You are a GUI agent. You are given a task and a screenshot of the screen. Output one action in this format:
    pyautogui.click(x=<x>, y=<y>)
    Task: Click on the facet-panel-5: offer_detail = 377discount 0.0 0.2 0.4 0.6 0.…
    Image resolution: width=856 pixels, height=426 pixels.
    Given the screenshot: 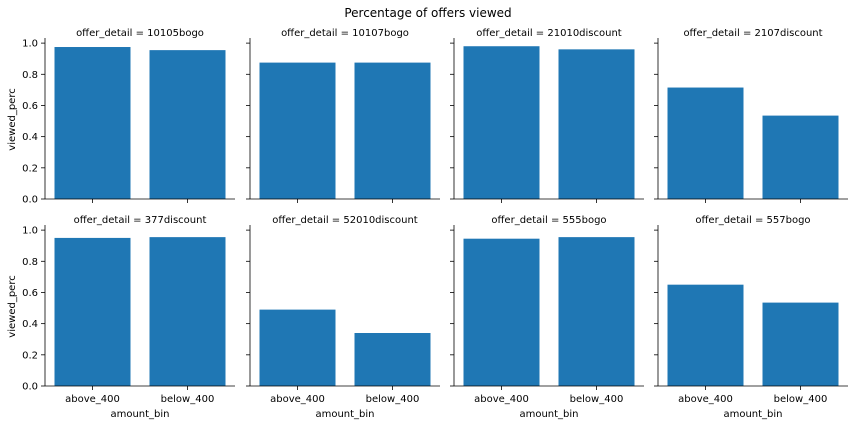 What is the action you would take?
    pyautogui.click(x=121, y=317)
    